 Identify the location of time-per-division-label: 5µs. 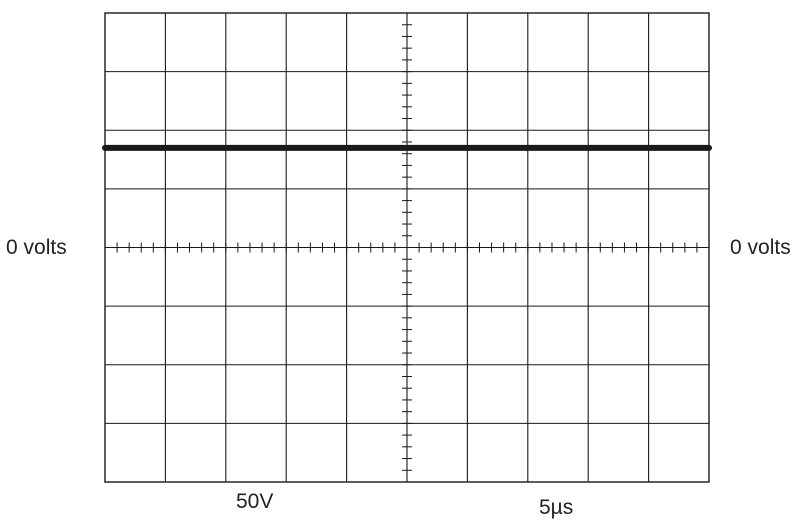
(556, 507).